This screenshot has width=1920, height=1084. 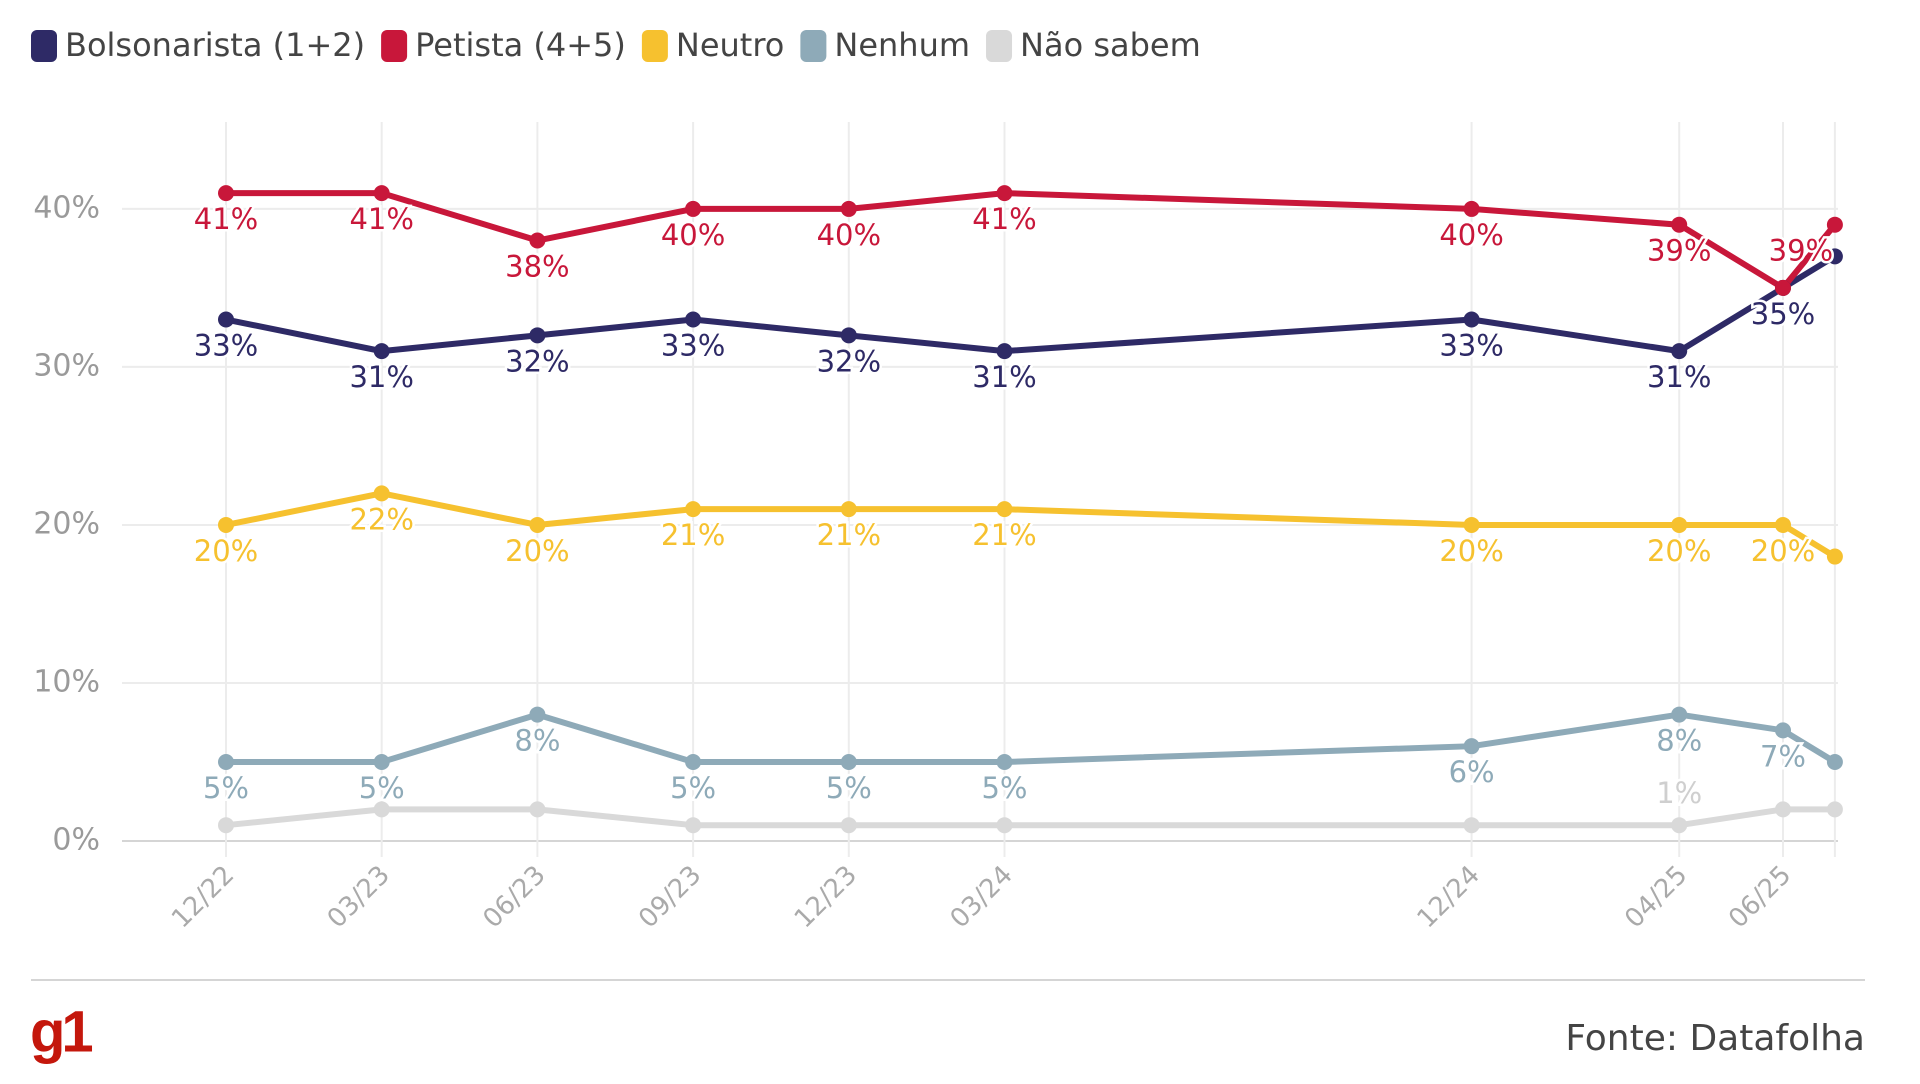 I want to click on legend-label: Petista (4+5), so click(x=520, y=45).